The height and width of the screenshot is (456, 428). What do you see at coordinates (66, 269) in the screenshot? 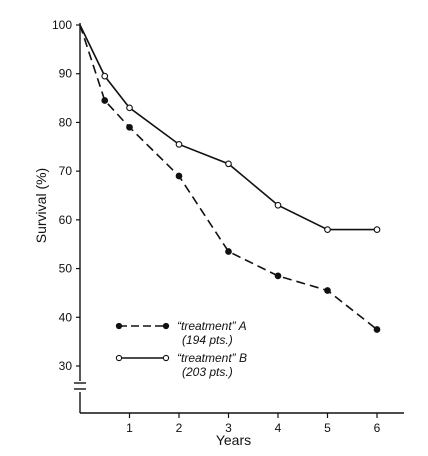
I see `y-tick-label: 50` at bounding box center [66, 269].